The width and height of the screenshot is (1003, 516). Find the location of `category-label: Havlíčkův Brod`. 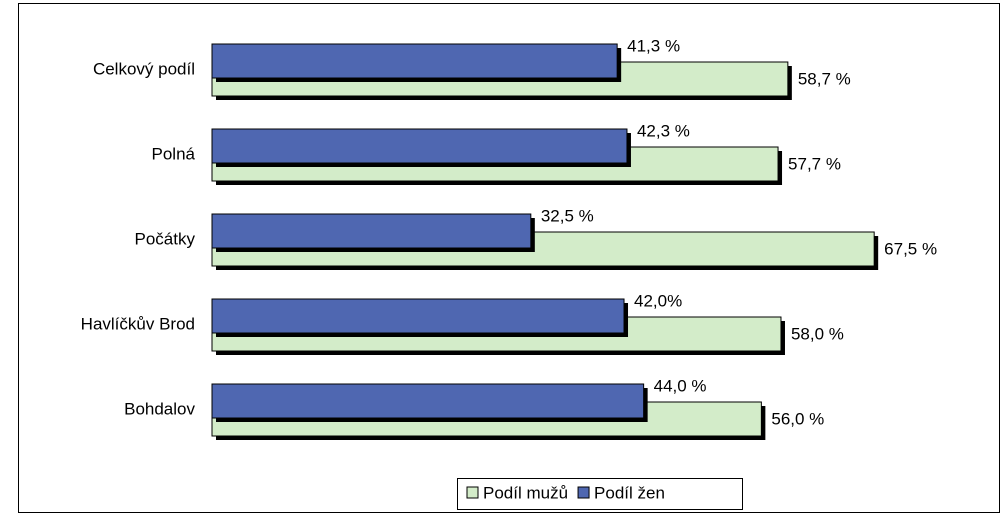

category-label: Havlíčkův Brod is located at coordinates (138, 323).